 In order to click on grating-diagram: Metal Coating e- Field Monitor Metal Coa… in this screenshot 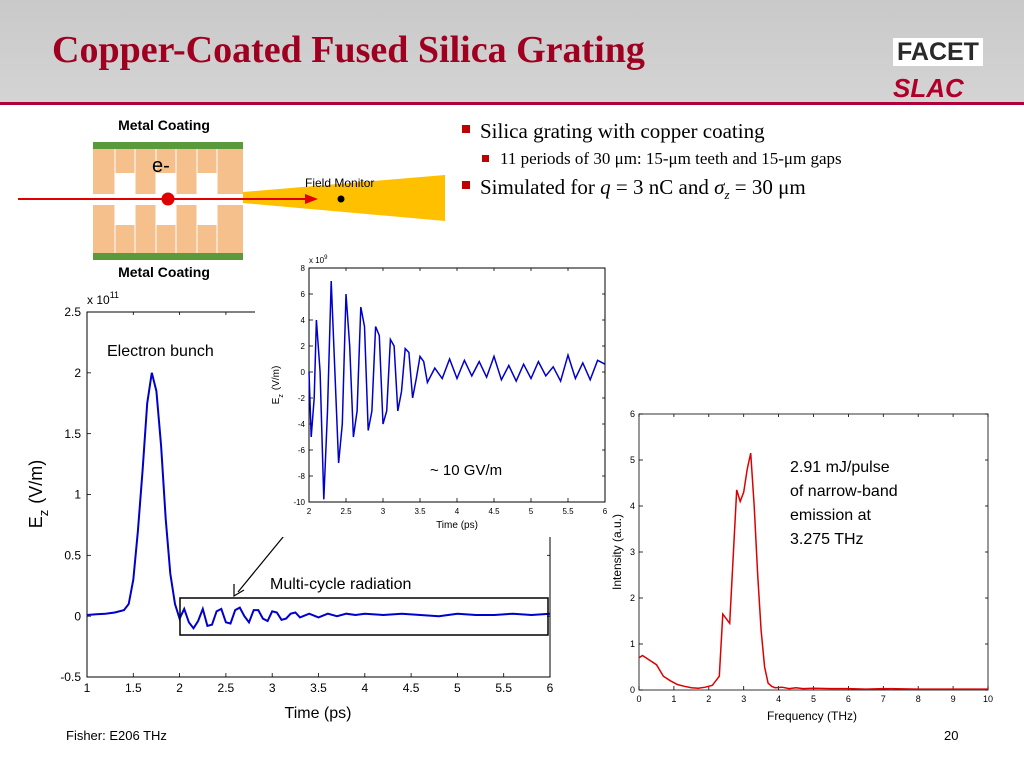, I will do `click(231, 198)`.